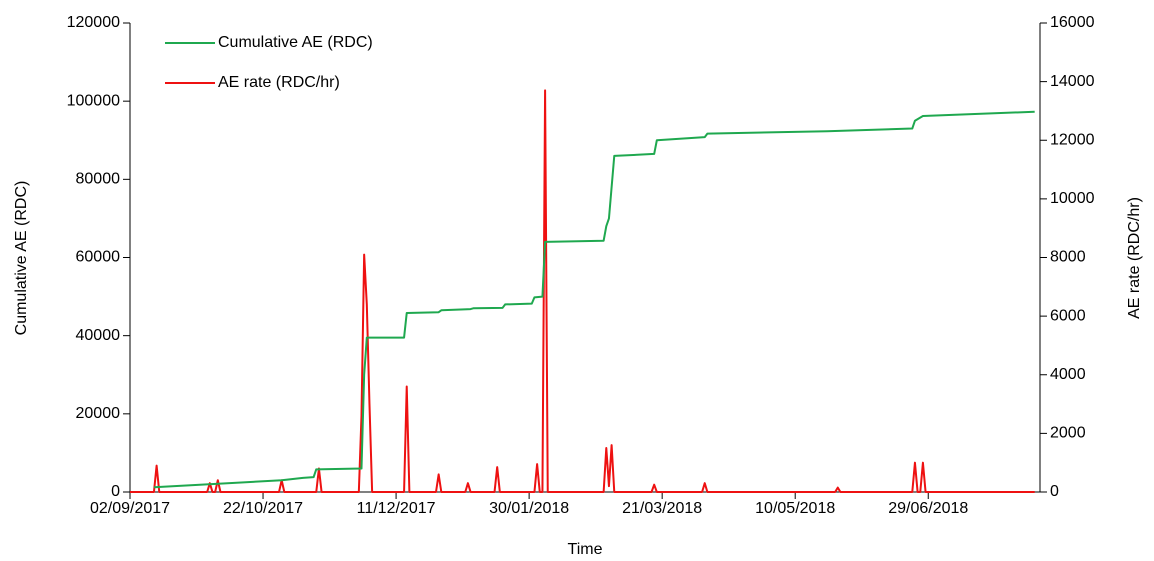 The width and height of the screenshot is (1154, 561). Describe the element at coordinates (1134, 258) in the screenshot. I see `y2-axis-title: AE rate (RDC/hr)` at that location.